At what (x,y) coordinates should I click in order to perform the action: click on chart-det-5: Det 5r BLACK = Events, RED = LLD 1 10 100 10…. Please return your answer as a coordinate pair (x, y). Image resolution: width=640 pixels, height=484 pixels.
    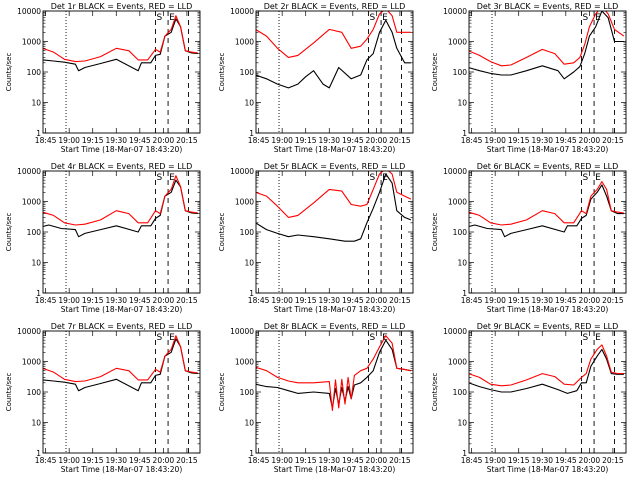
    Looking at the image, I should click on (316, 238).